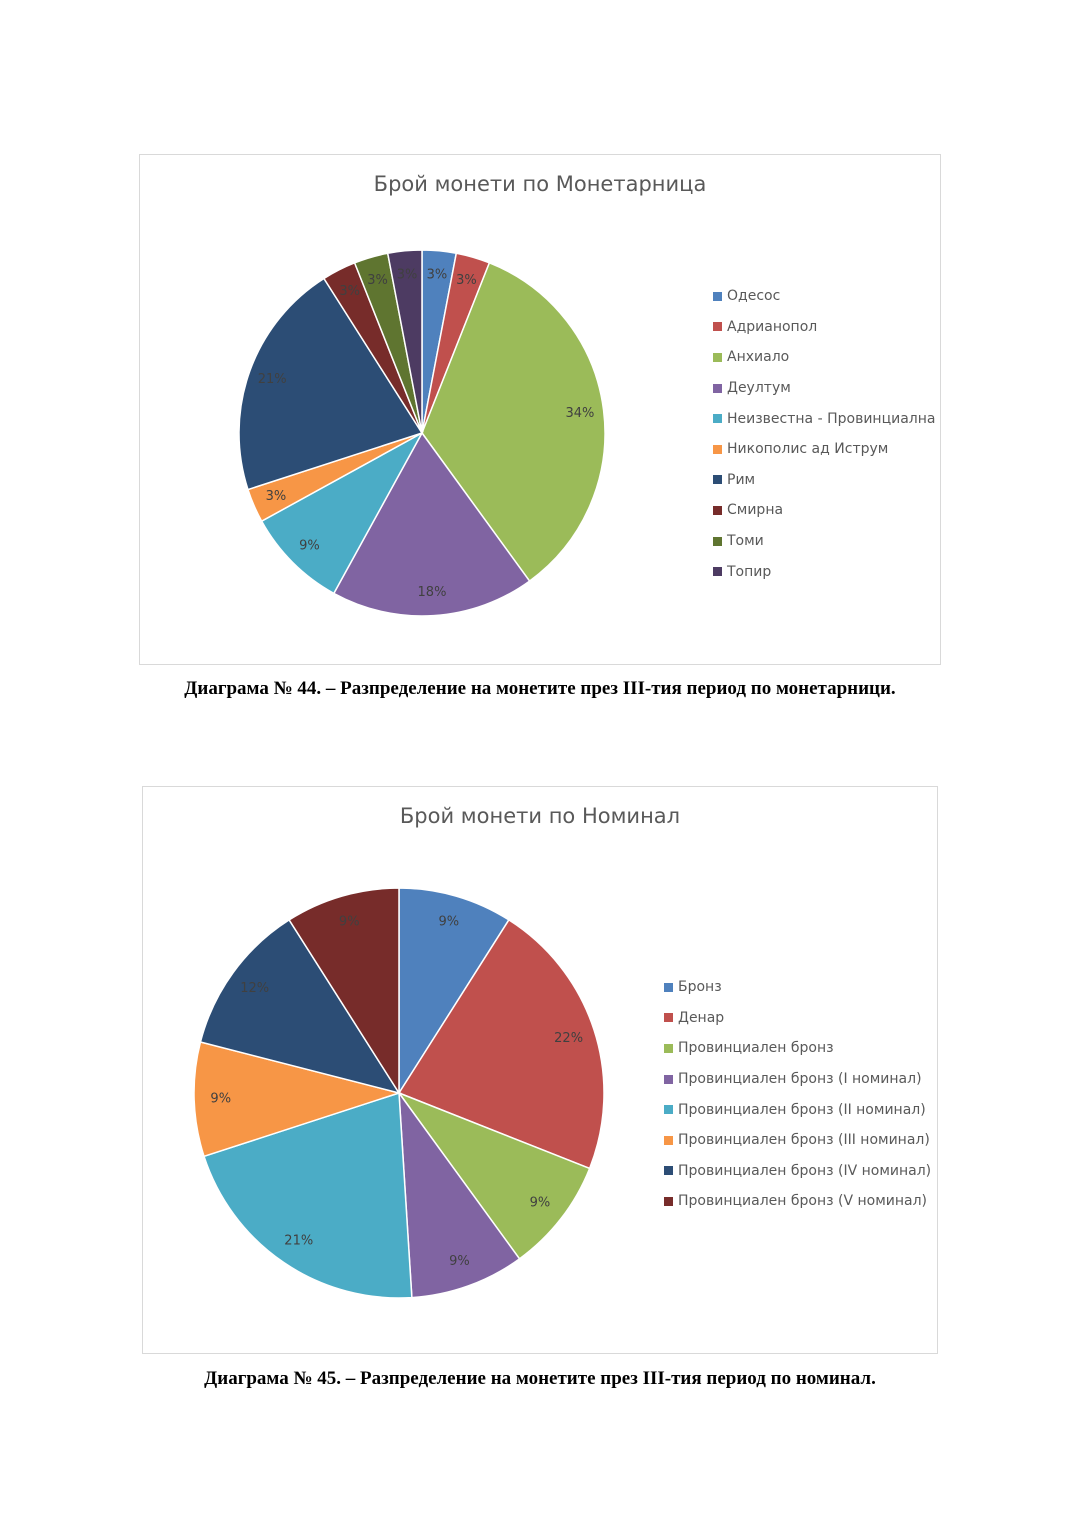 Image resolution: width=1080 pixels, height=1527 pixels. What do you see at coordinates (540, 816) in the screenshot?
I see `chart-title: Брой монети по Номинал` at bounding box center [540, 816].